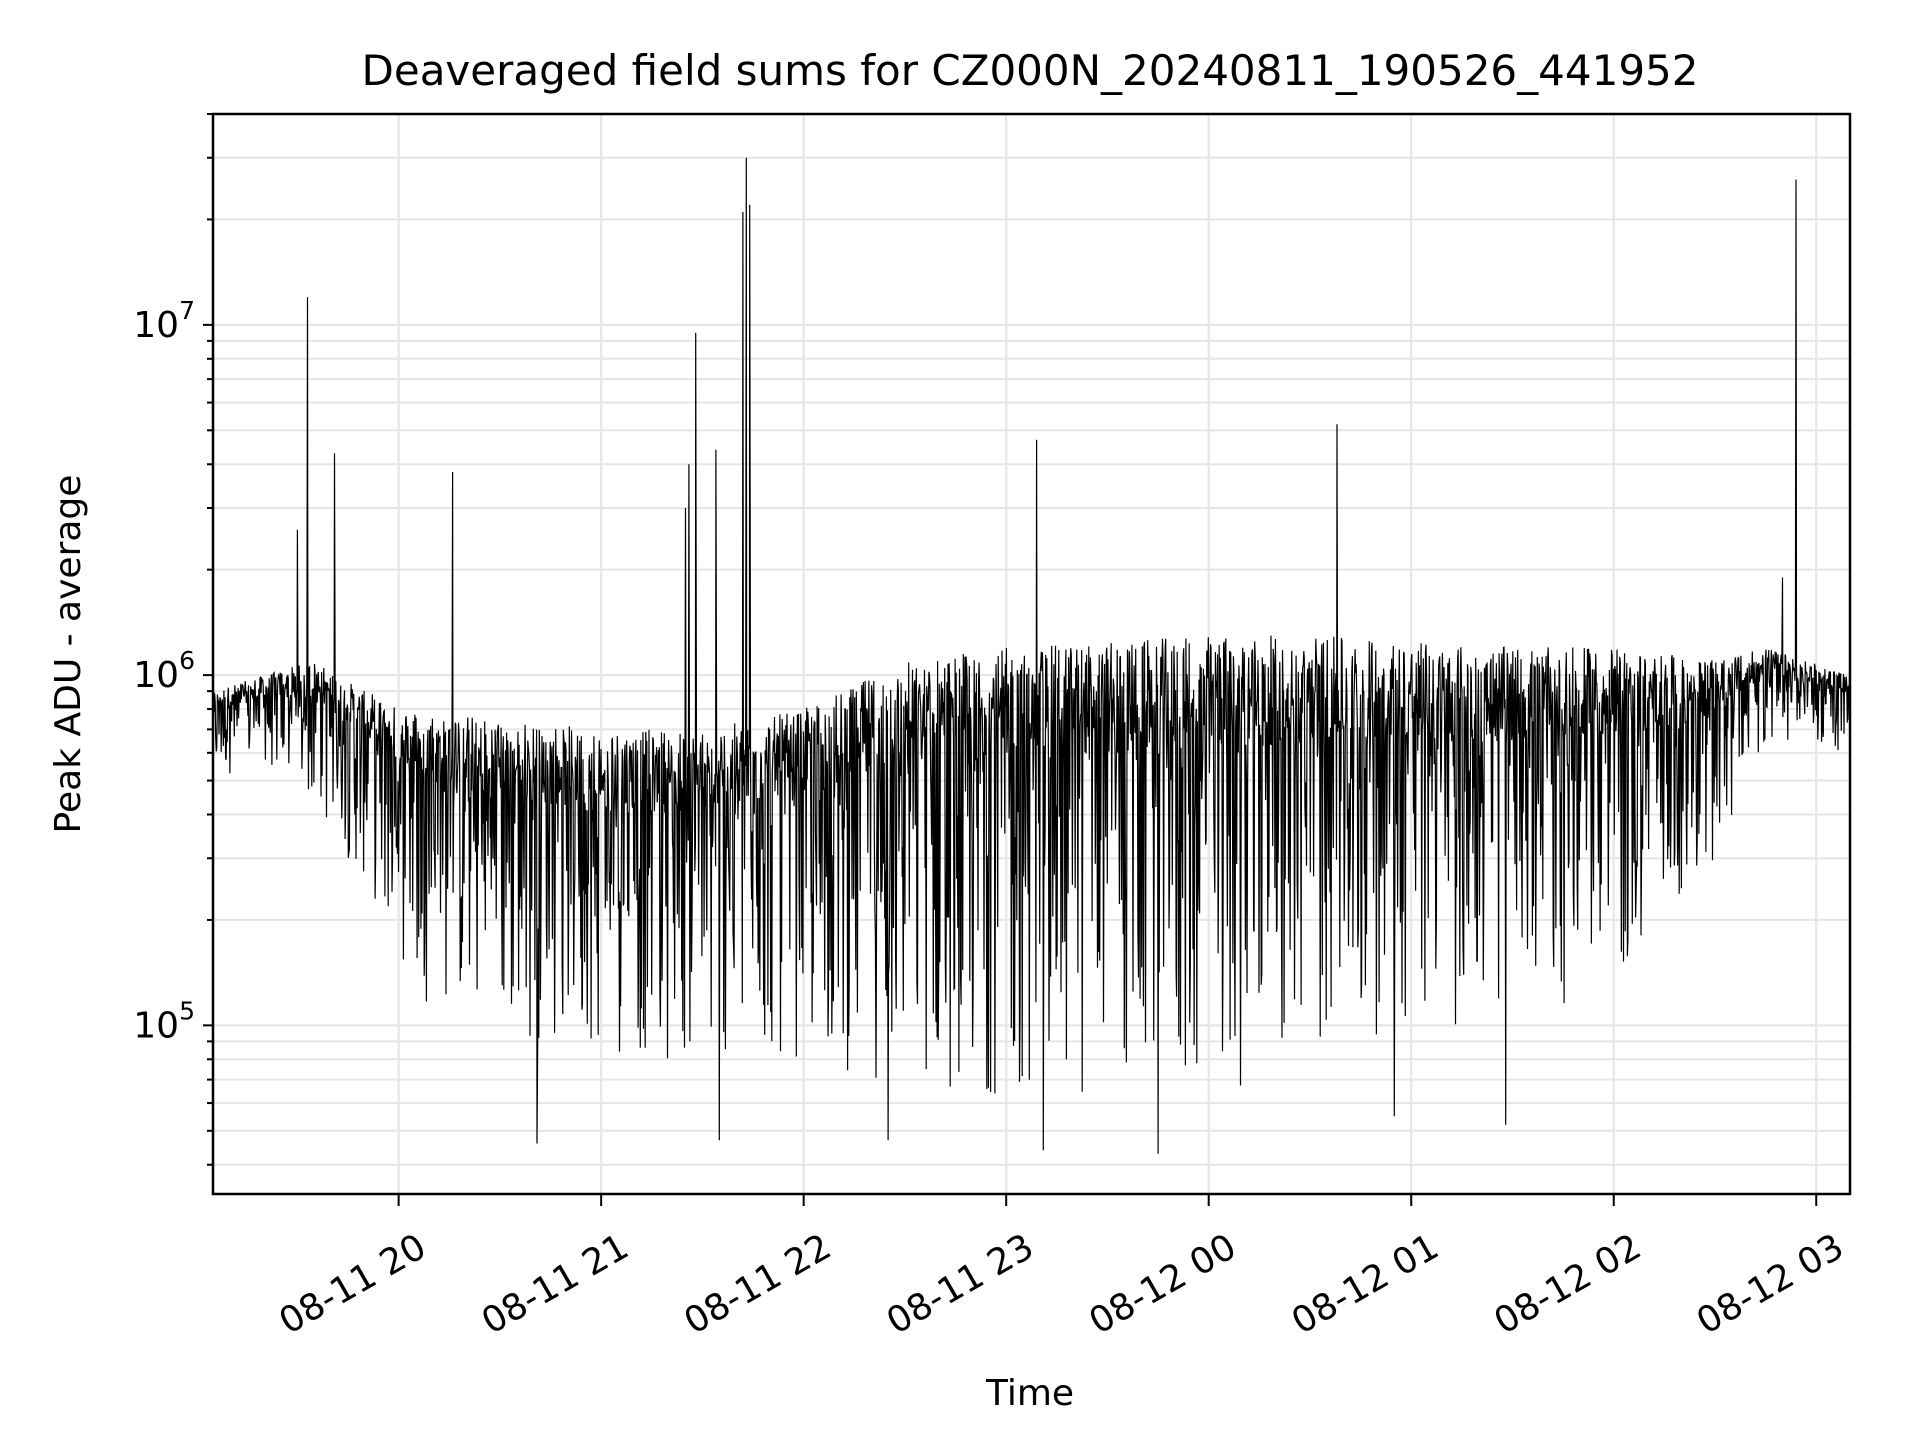 The image size is (1920, 1440). What do you see at coordinates (164, 1021) in the screenshot?
I see `y-tick-label: 10⁵` at bounding box center [164, 1021].